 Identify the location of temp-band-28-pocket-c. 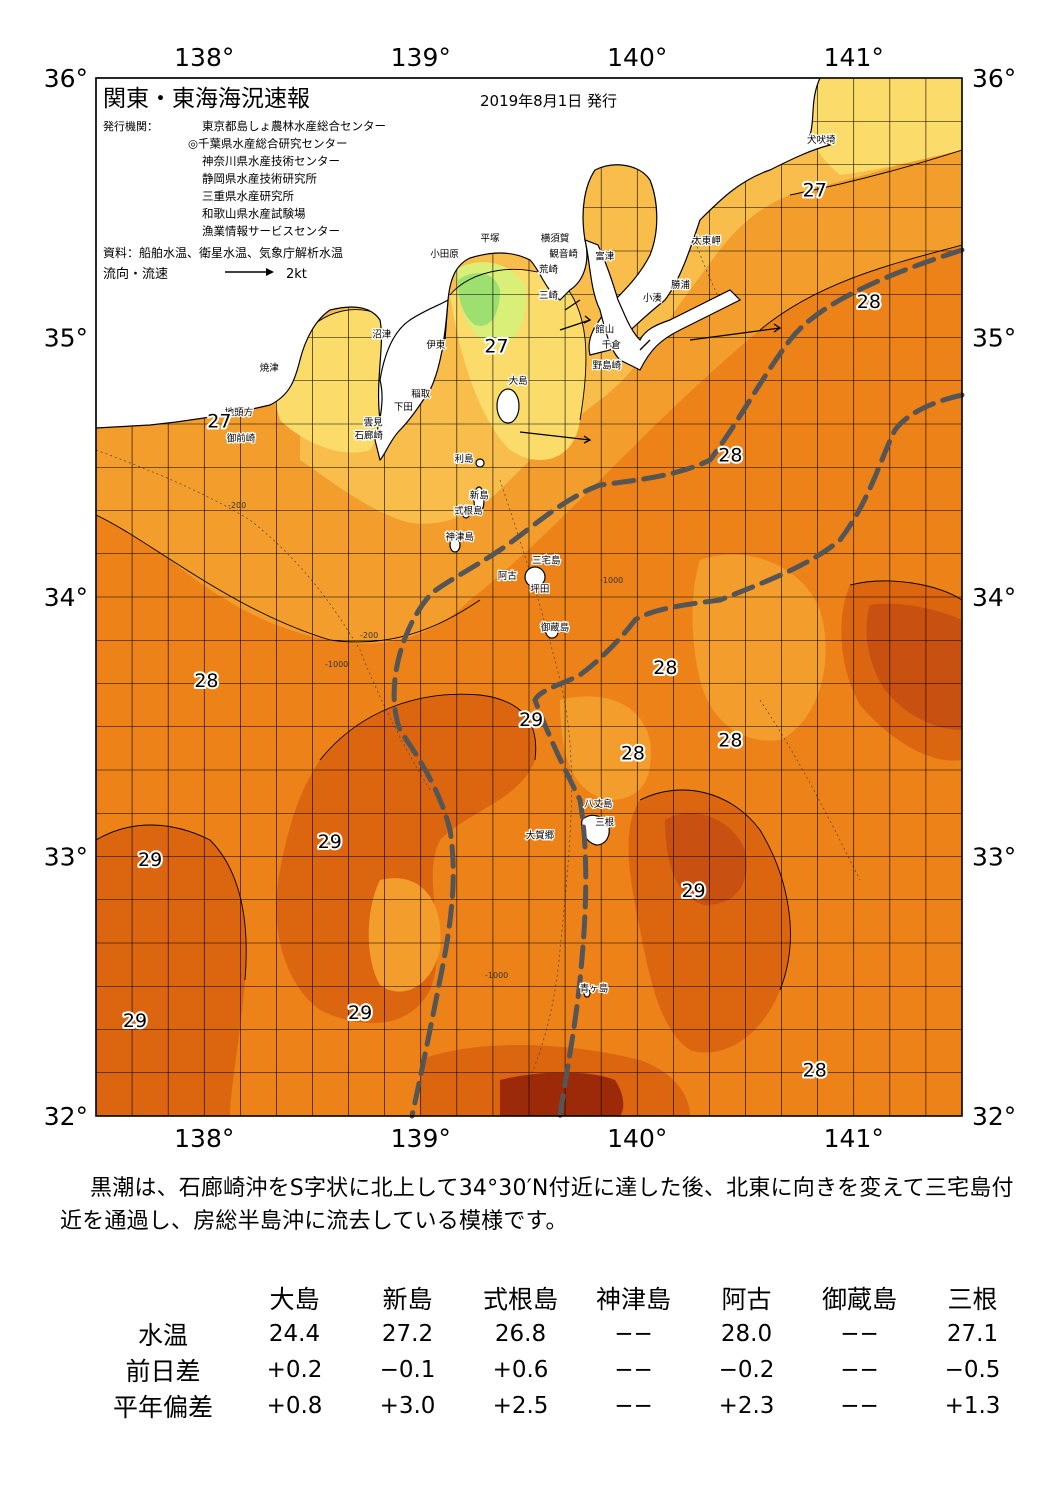
(404, 935).